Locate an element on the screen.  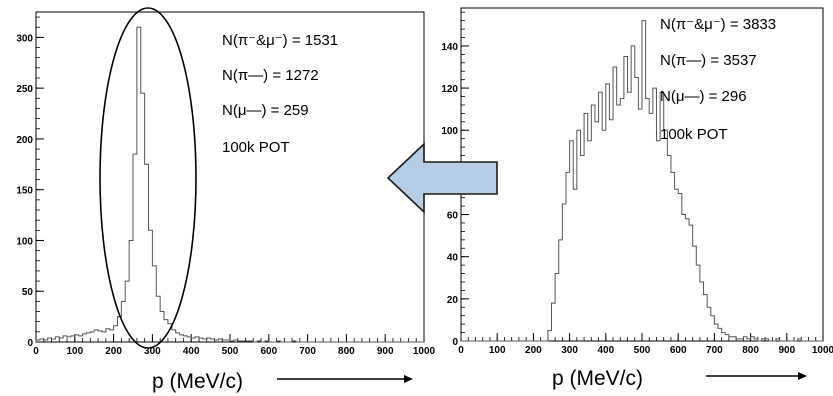
right-x-axis-title: p (MeV/c) is located at coordinates (597, 378).